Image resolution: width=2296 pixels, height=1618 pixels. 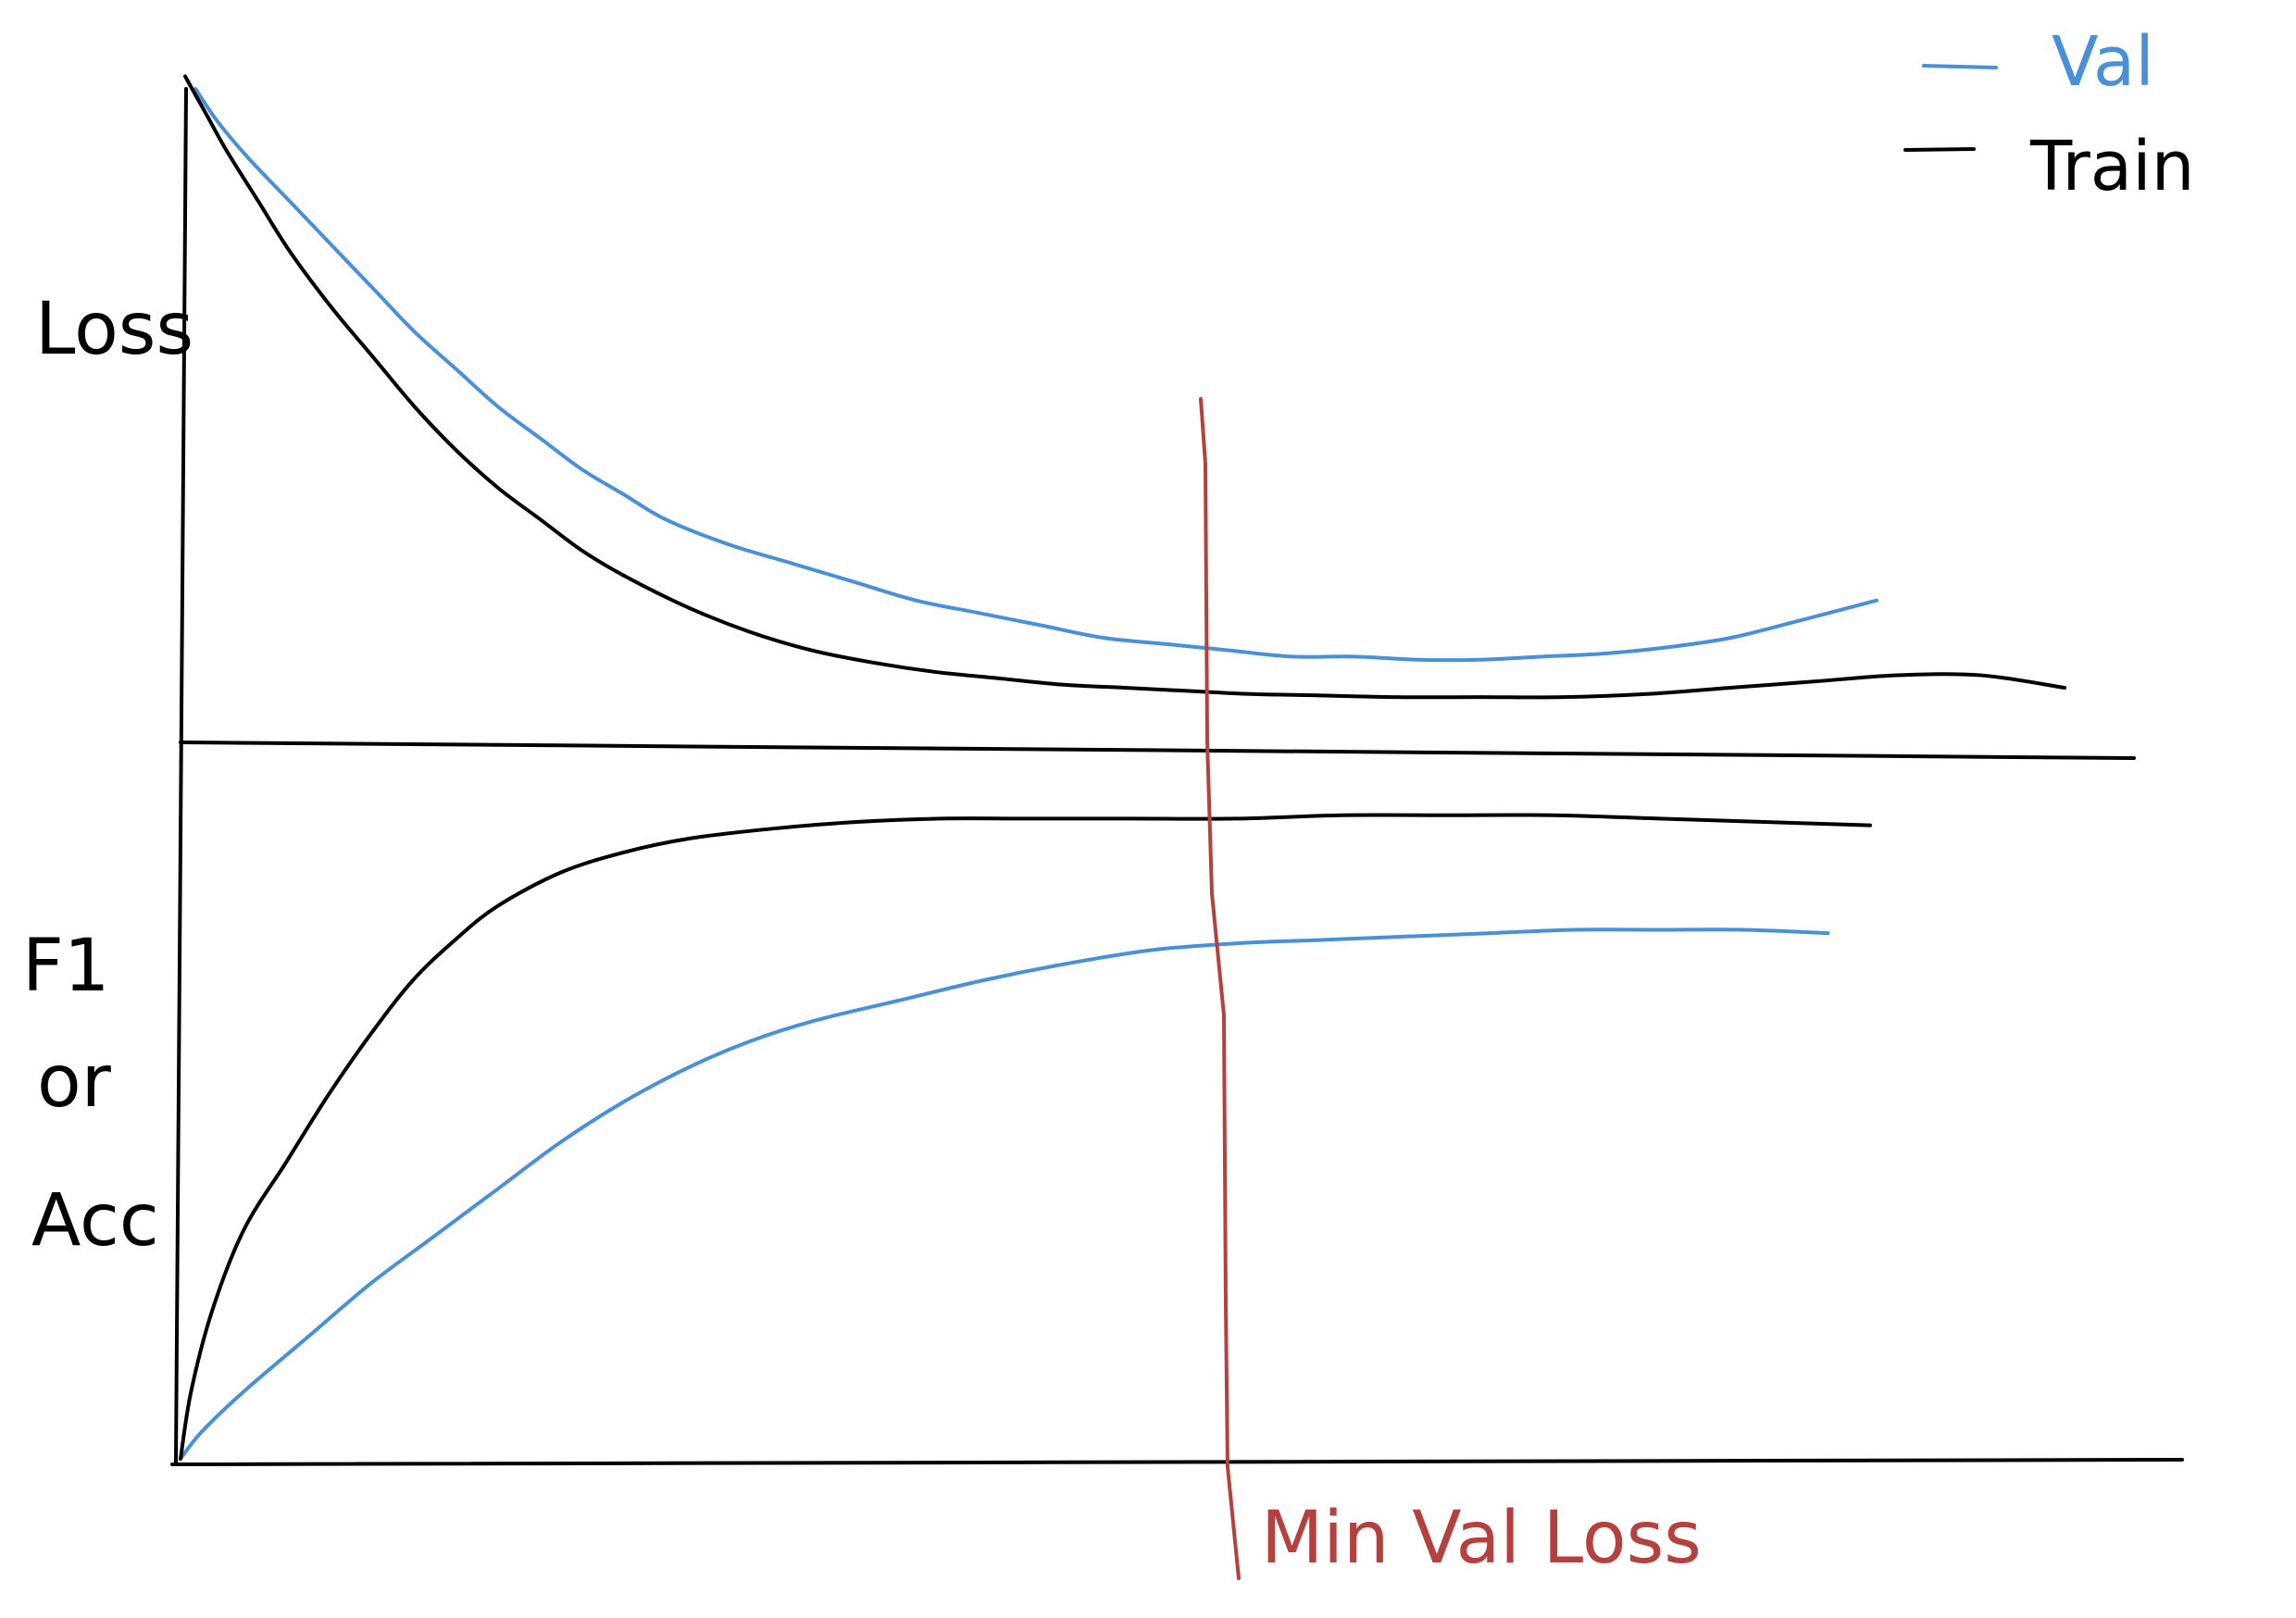 I want to click on bottom-ylabel-line-2: or, so click(x=74, y=1082).